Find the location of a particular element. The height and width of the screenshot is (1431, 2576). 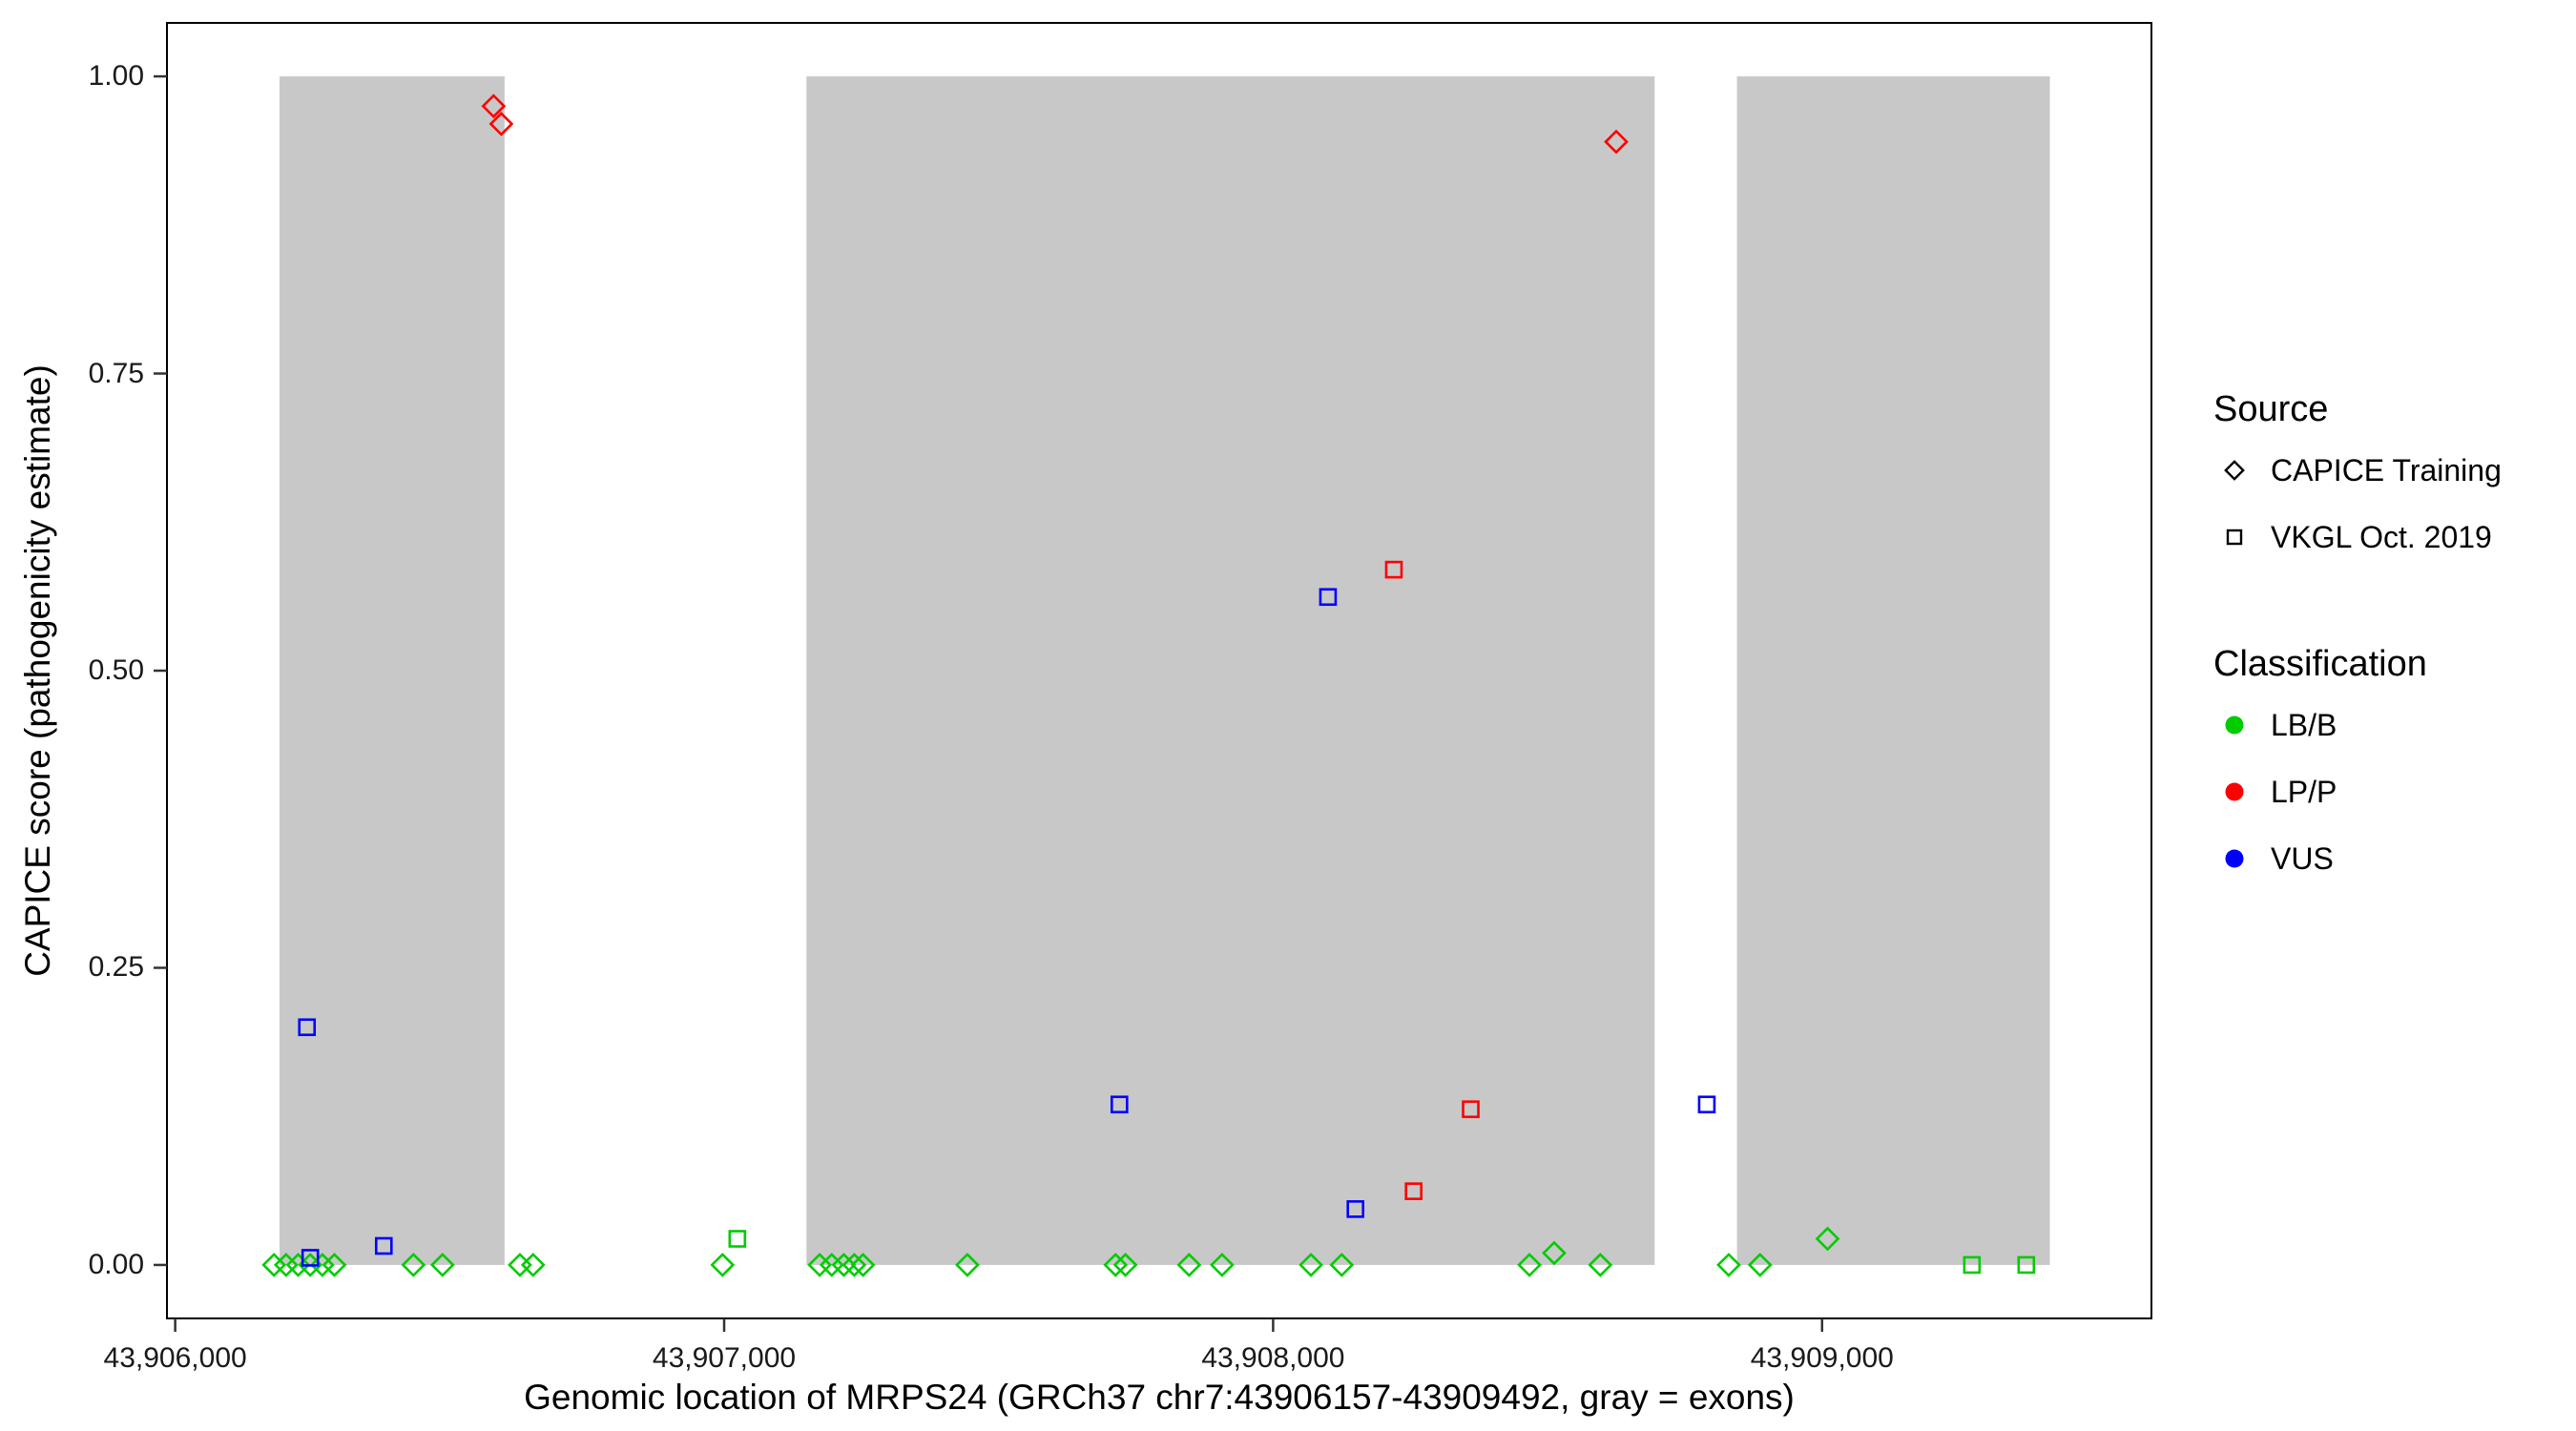

y-tick-label: 0.75 is located at coordinates (116, 373).